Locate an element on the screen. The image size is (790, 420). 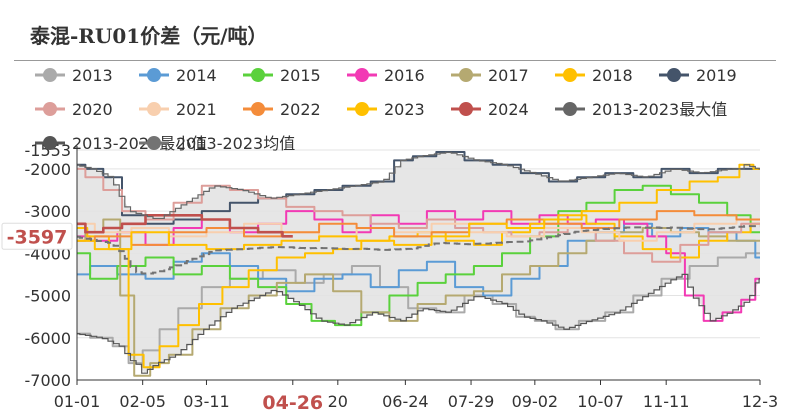
legend-item-2016: 2016 is located at coordinates (386, 75).